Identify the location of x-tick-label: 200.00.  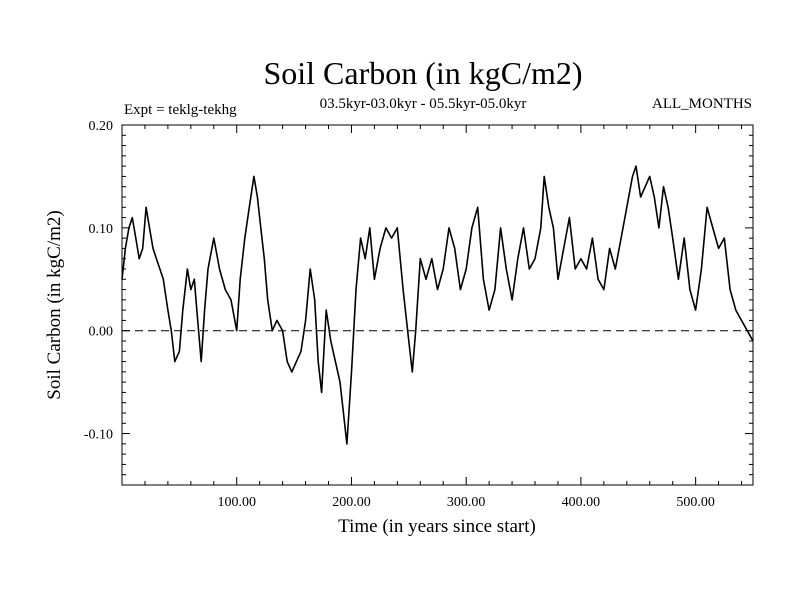
(351, 502).